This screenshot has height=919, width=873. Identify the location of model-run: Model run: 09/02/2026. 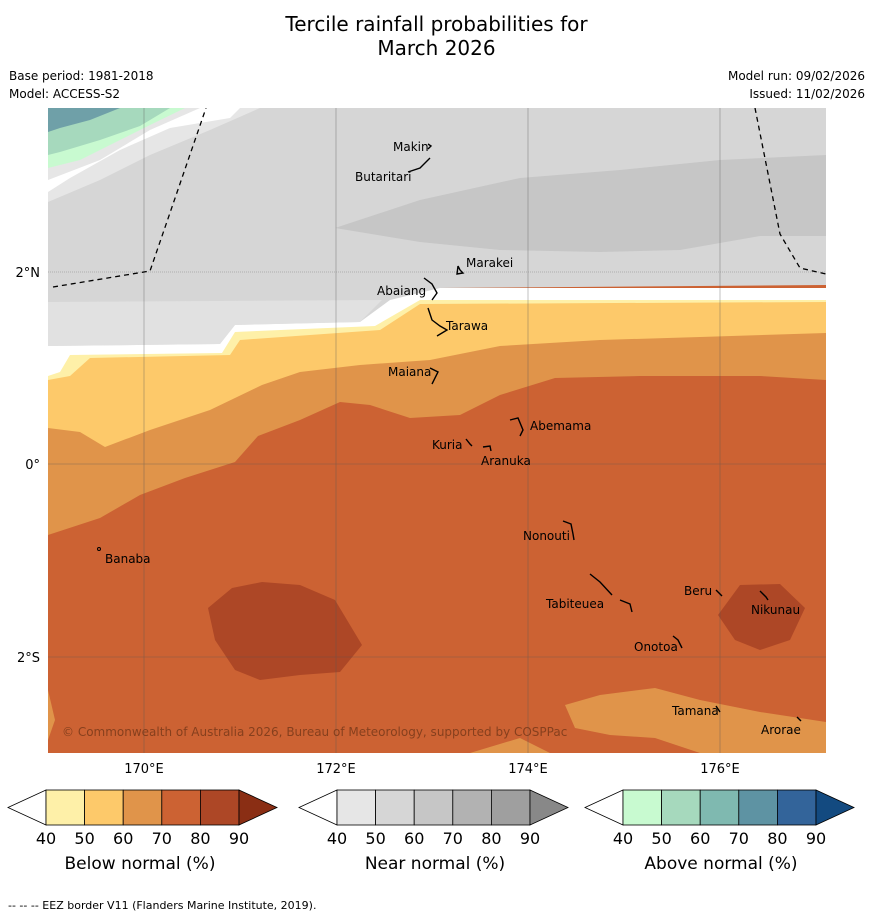
(796, 76).